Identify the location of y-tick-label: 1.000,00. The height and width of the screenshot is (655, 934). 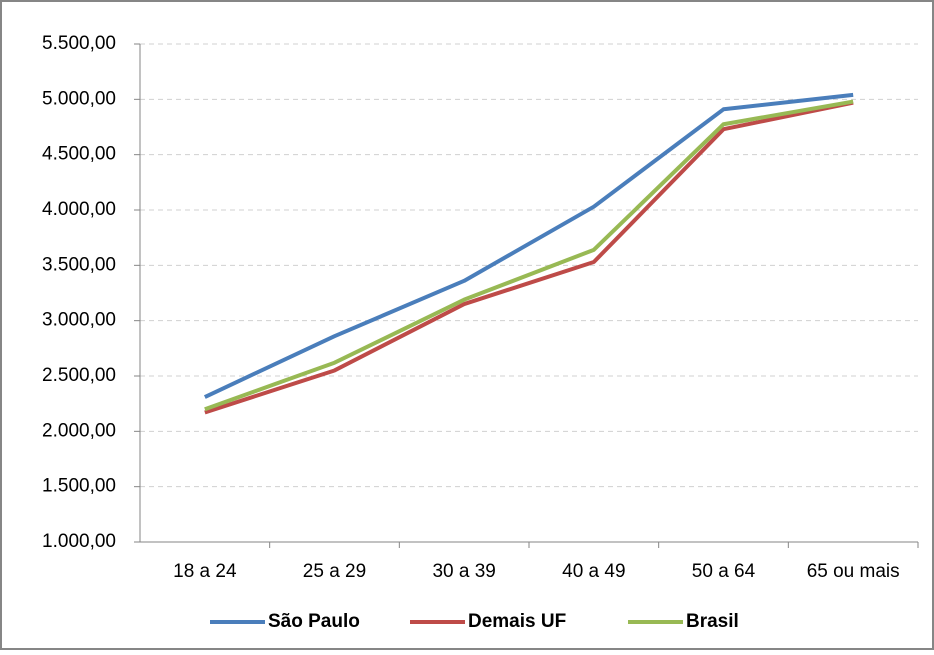
(79, 541).